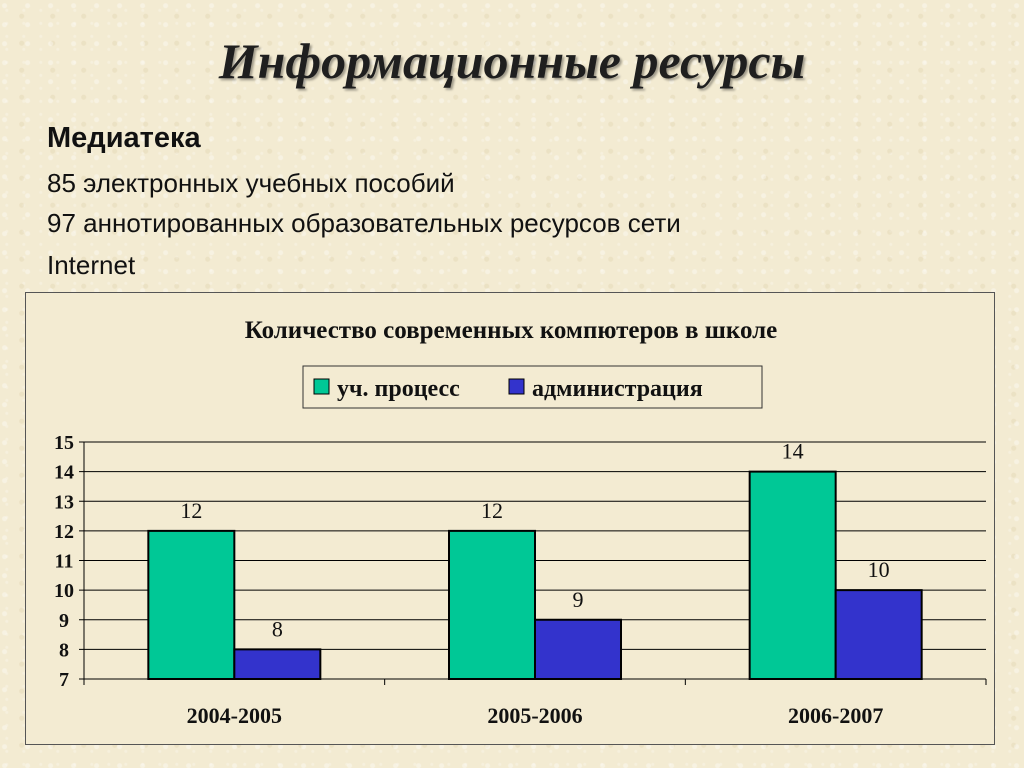 This screenshot has height=768, width=1024. What do you see at coordinates (64, 680) in the screenshot?
I see `y-tick-label: 7` at bounding box center [64, 680].